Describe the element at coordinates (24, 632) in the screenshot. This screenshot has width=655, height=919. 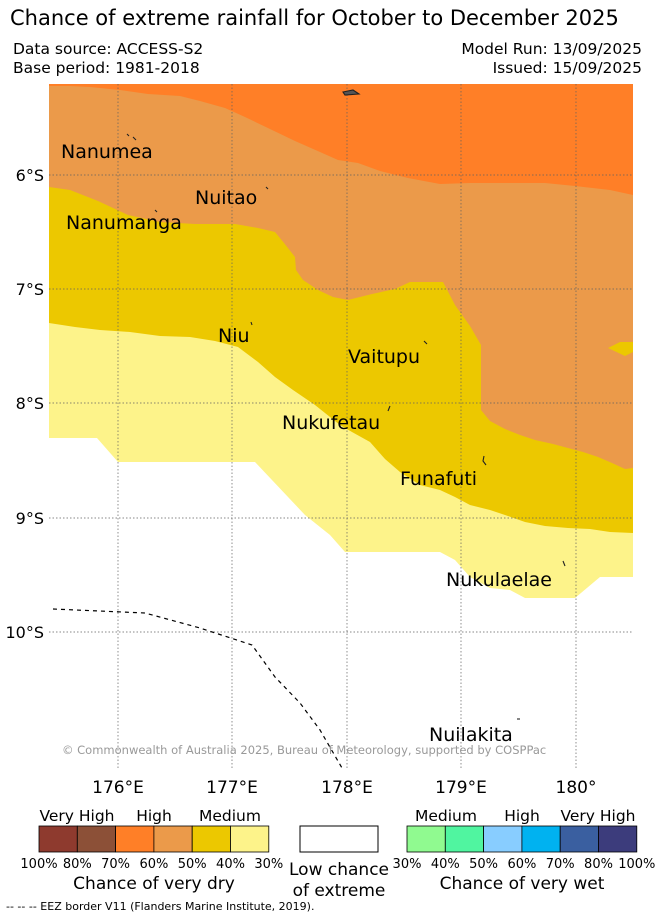
I see `lat-label: 10°S` at that location.